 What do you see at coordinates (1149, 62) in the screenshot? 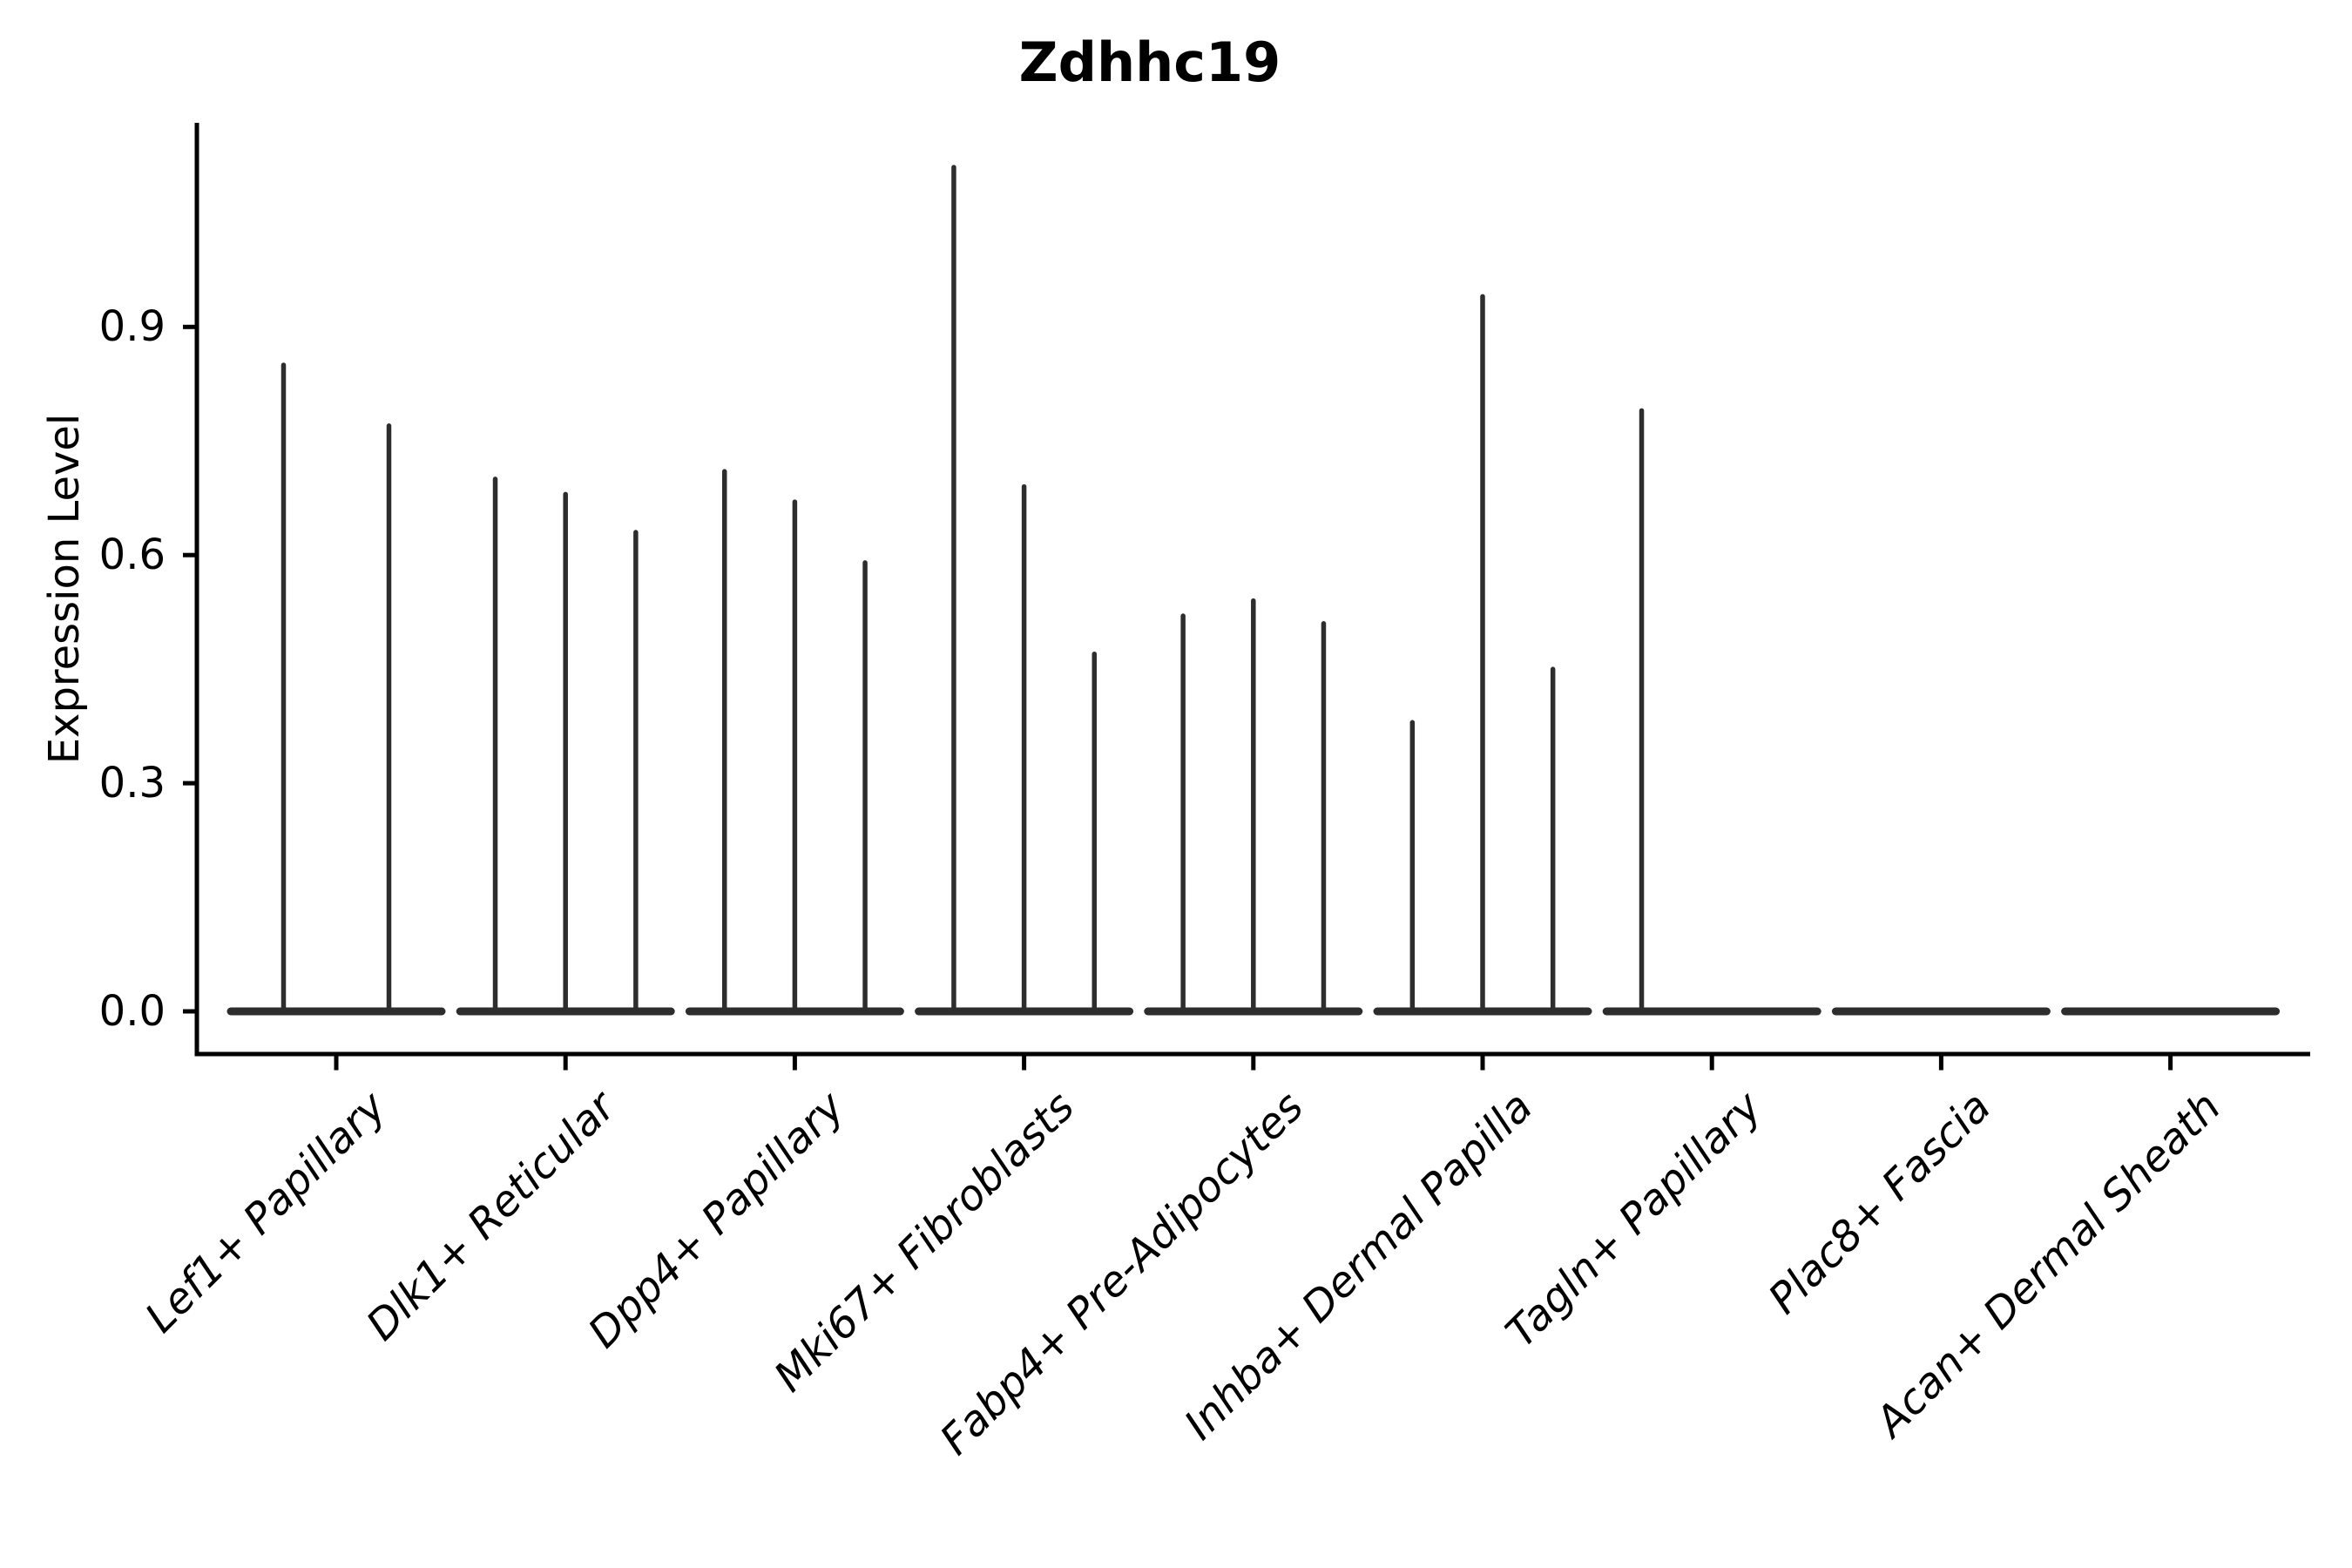
I see `chart-title: Zdhhc19` at bounding box center [1149, 62].